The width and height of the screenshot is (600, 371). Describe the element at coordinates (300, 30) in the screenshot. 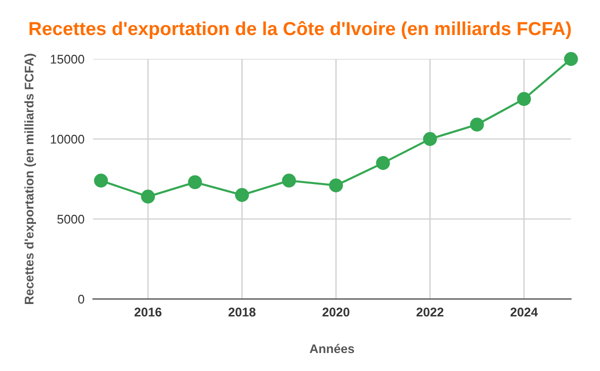

I see `chart-title: Recettes d'exportation de la Côte d'Ivoire (en milliards FCFA)` at that location.